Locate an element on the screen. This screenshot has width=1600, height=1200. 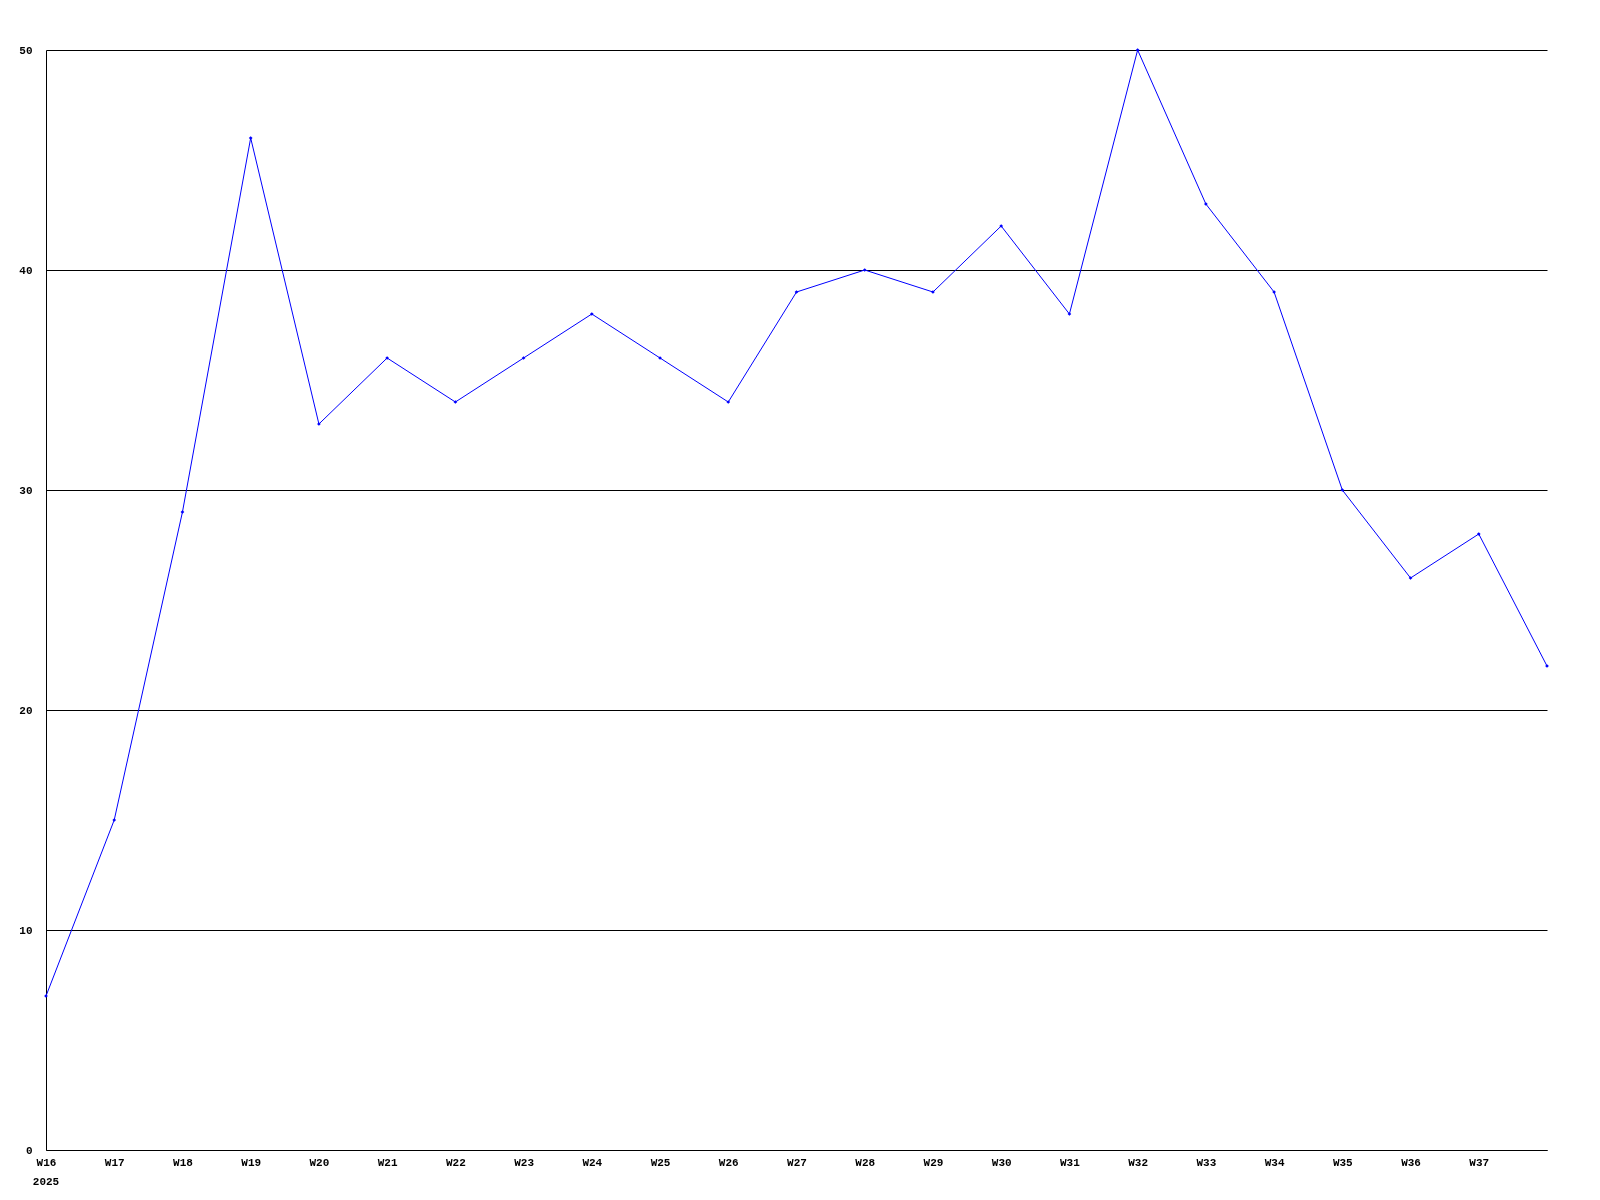
x-tick-label: W32 is located at coordinates (1138, 1162).